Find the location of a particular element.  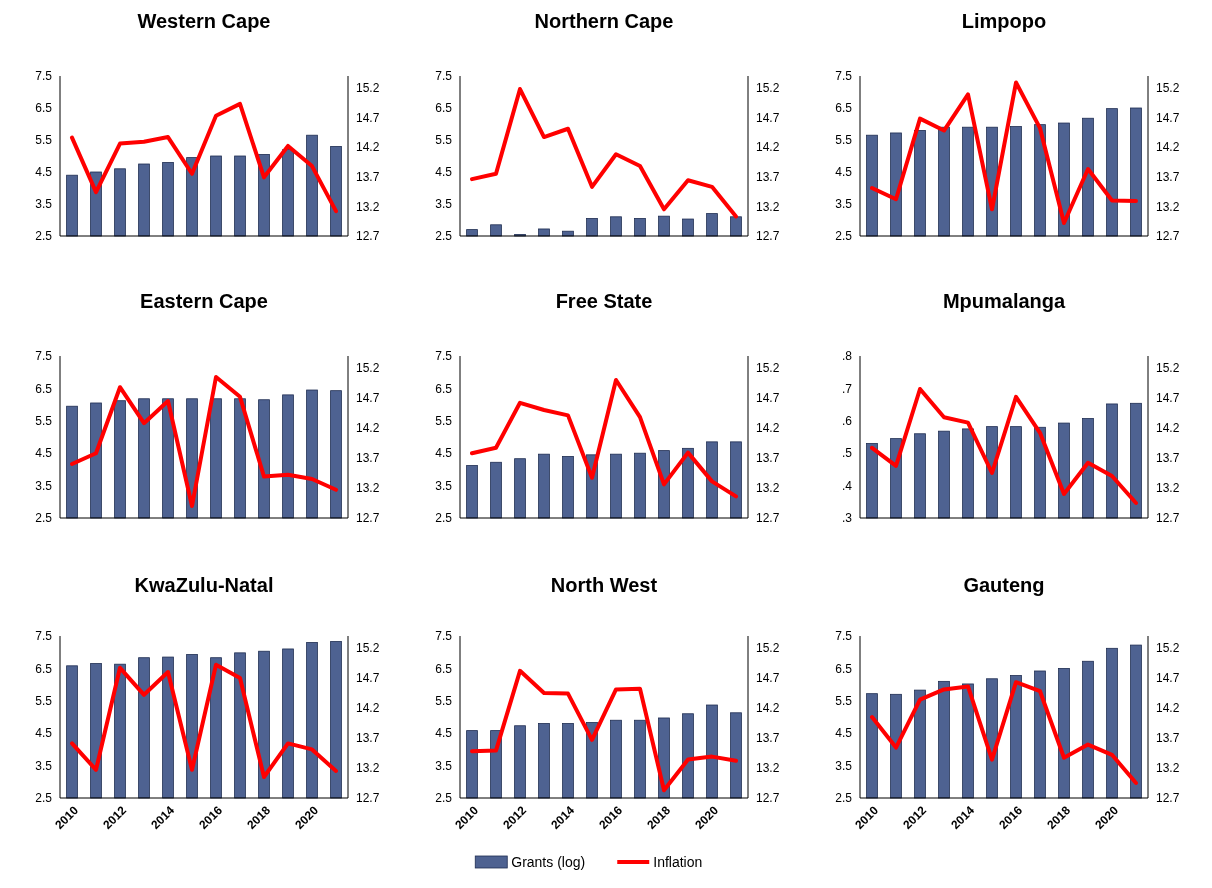

y-tick-label: .7 is located at coordinates (847, 388).